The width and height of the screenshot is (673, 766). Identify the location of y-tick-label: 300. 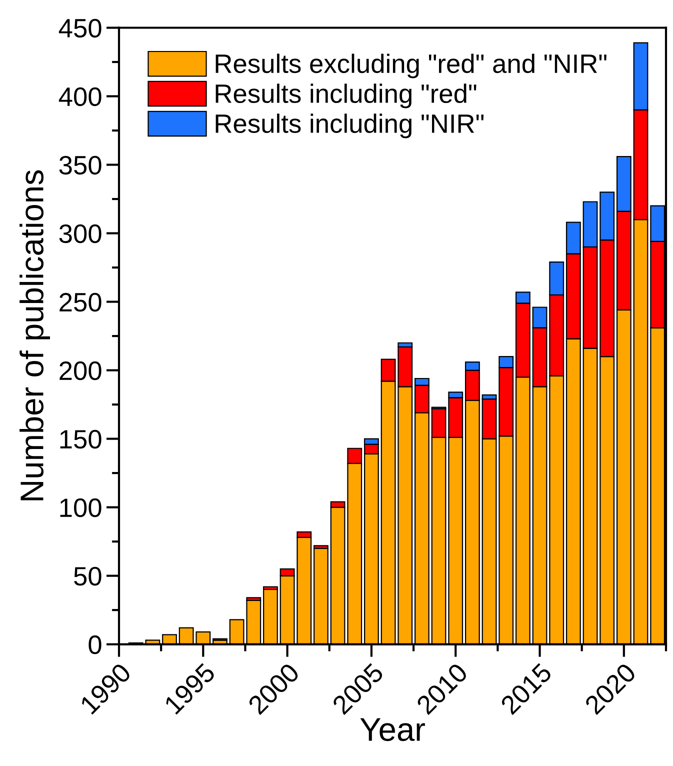
(80, 234).